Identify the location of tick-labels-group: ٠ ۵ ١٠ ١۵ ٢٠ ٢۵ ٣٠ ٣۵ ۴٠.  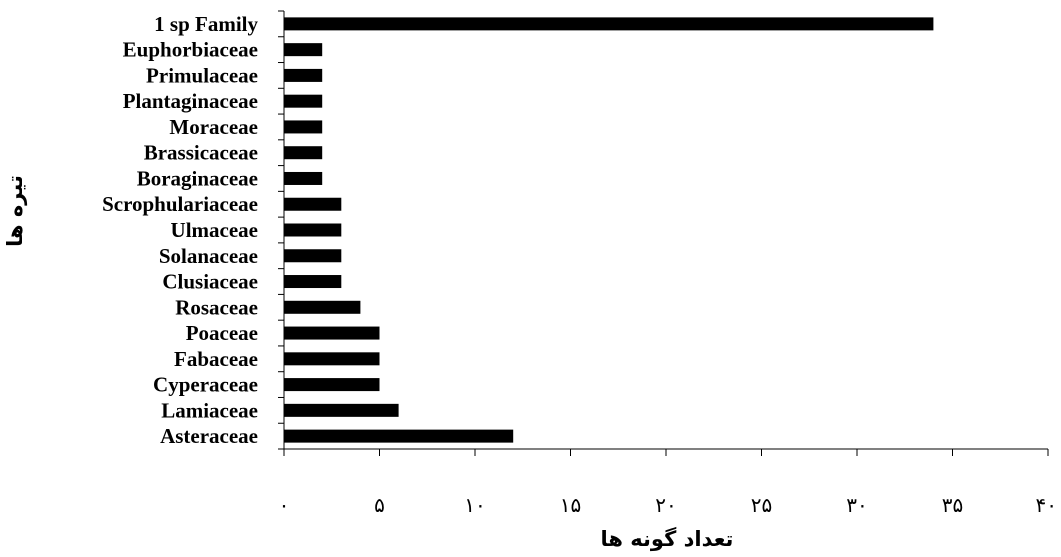
(668, 505).